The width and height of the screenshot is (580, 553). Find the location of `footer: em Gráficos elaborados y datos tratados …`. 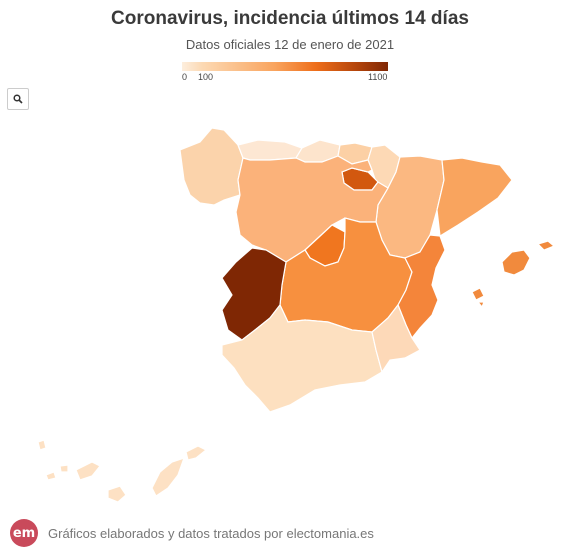

footer: em Gráficos elaborados y datos tratados … is located at coordinates (192, 533).